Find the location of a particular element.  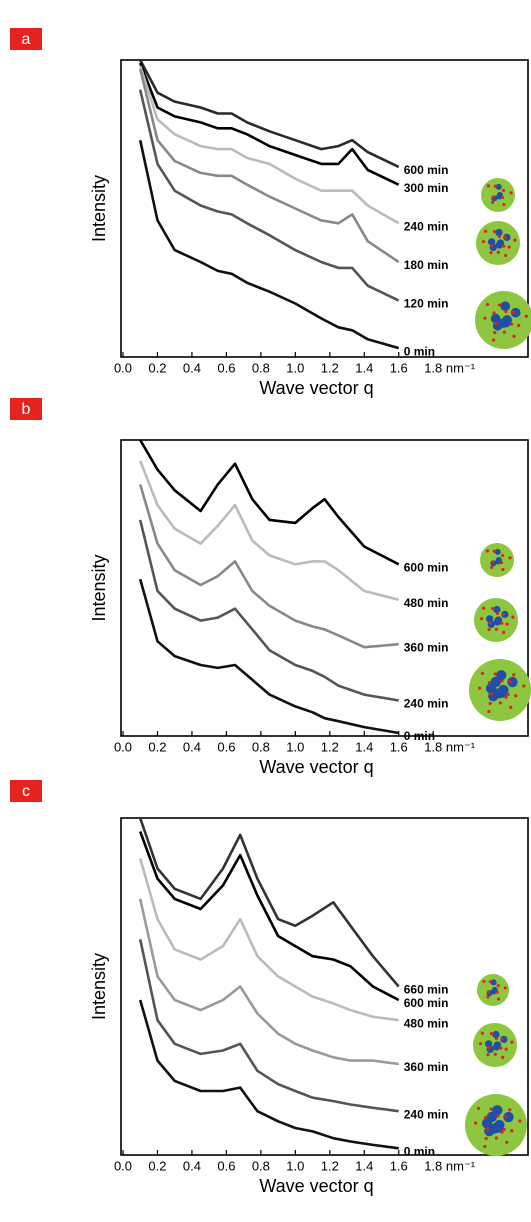

series-label: 180 min is located at coordinates (426, 265).